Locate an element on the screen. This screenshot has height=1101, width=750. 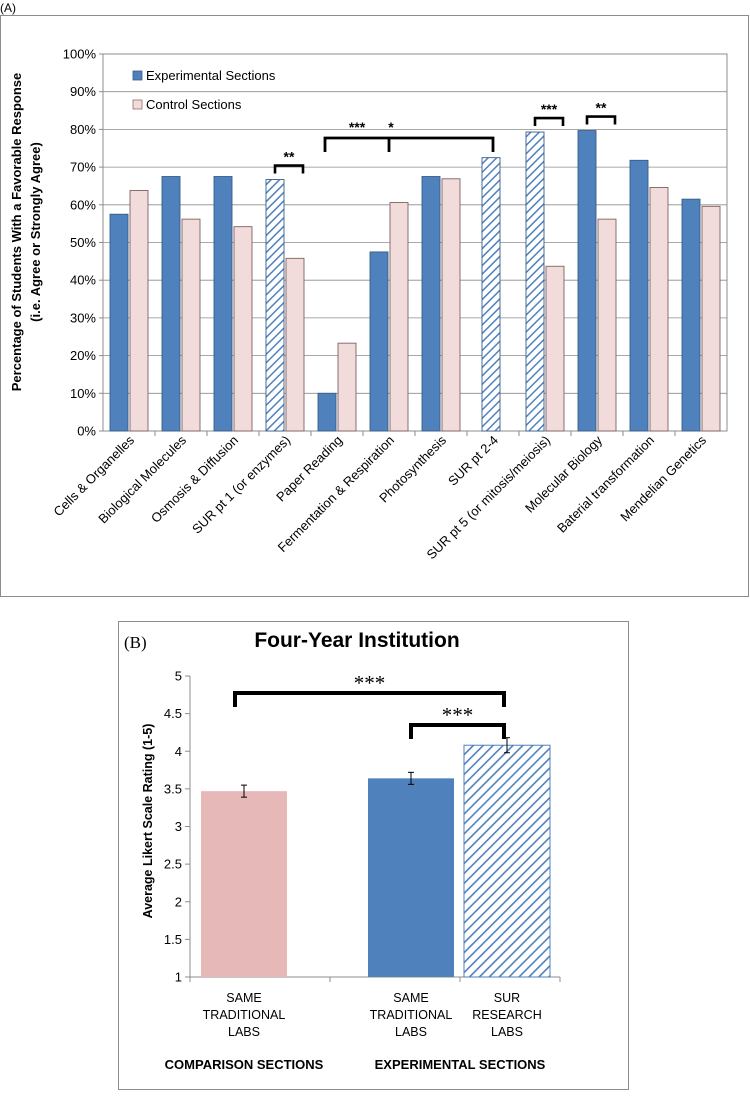
y-tick-label: 40% is located at coordinates (83, 280).